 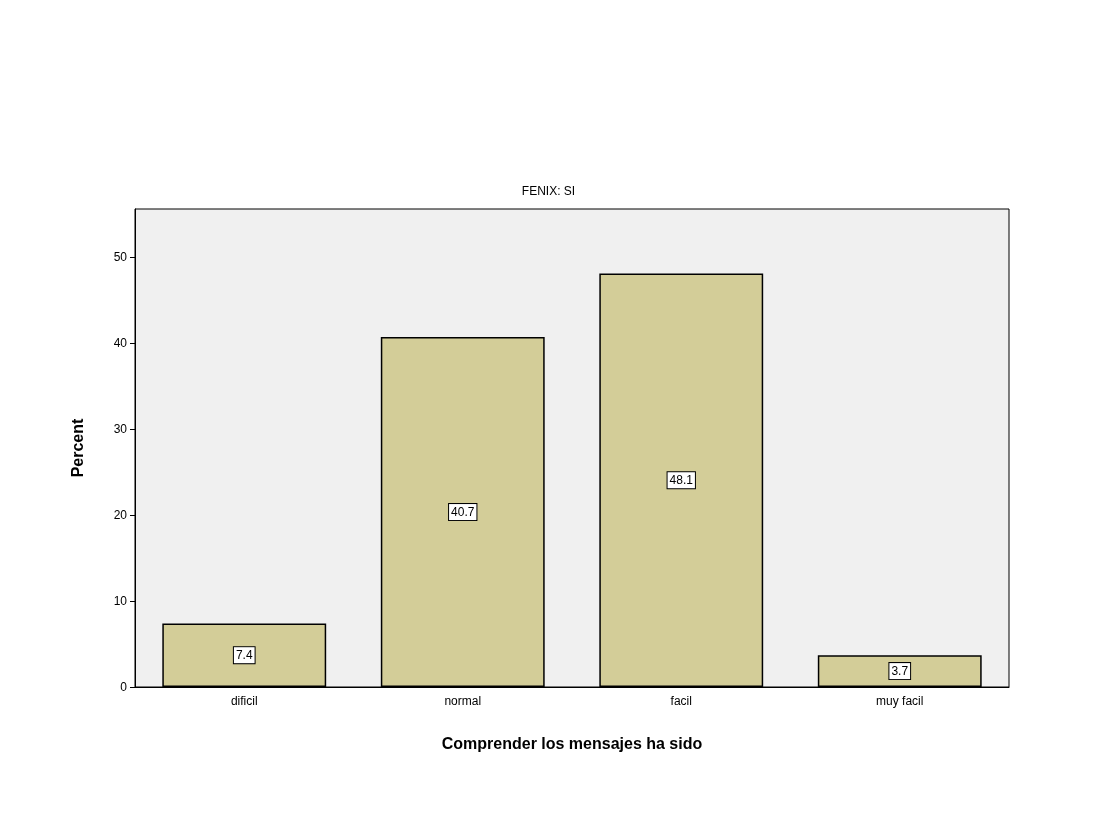 What do you see at coordinates (124, 687) in the screenshot?
I see `y-tick-label: 0` at bounding box center [124, 687].